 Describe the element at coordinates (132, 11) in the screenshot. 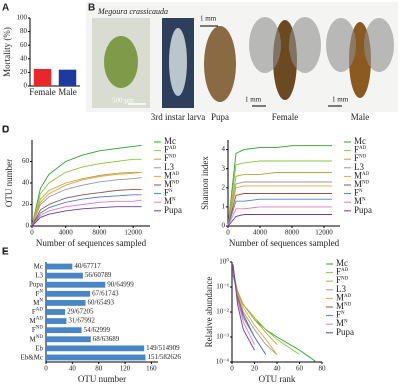

I see `species-name: Megoura crassicauda` at that location.